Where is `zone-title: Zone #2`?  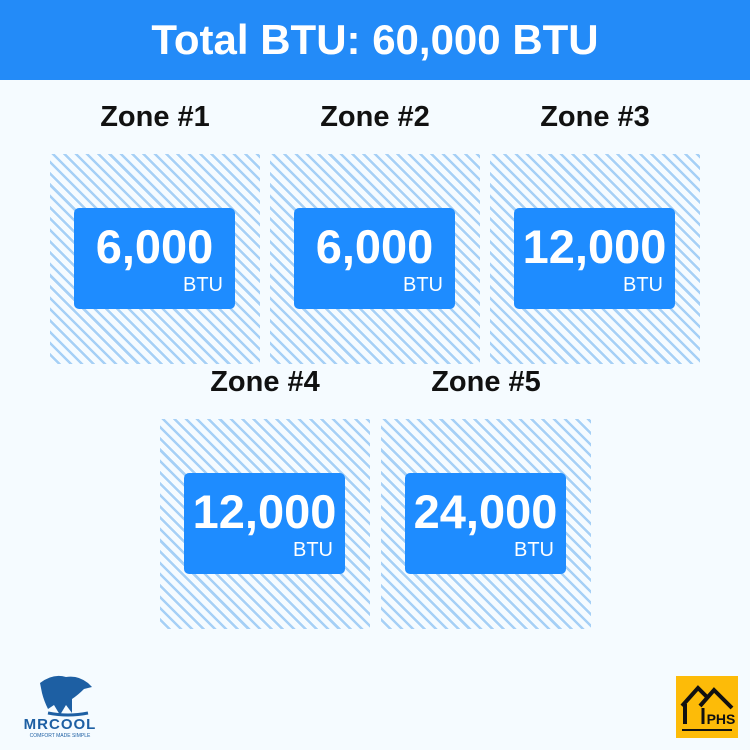 zone-title: Zone #2 is located at coordinates (375, 117).